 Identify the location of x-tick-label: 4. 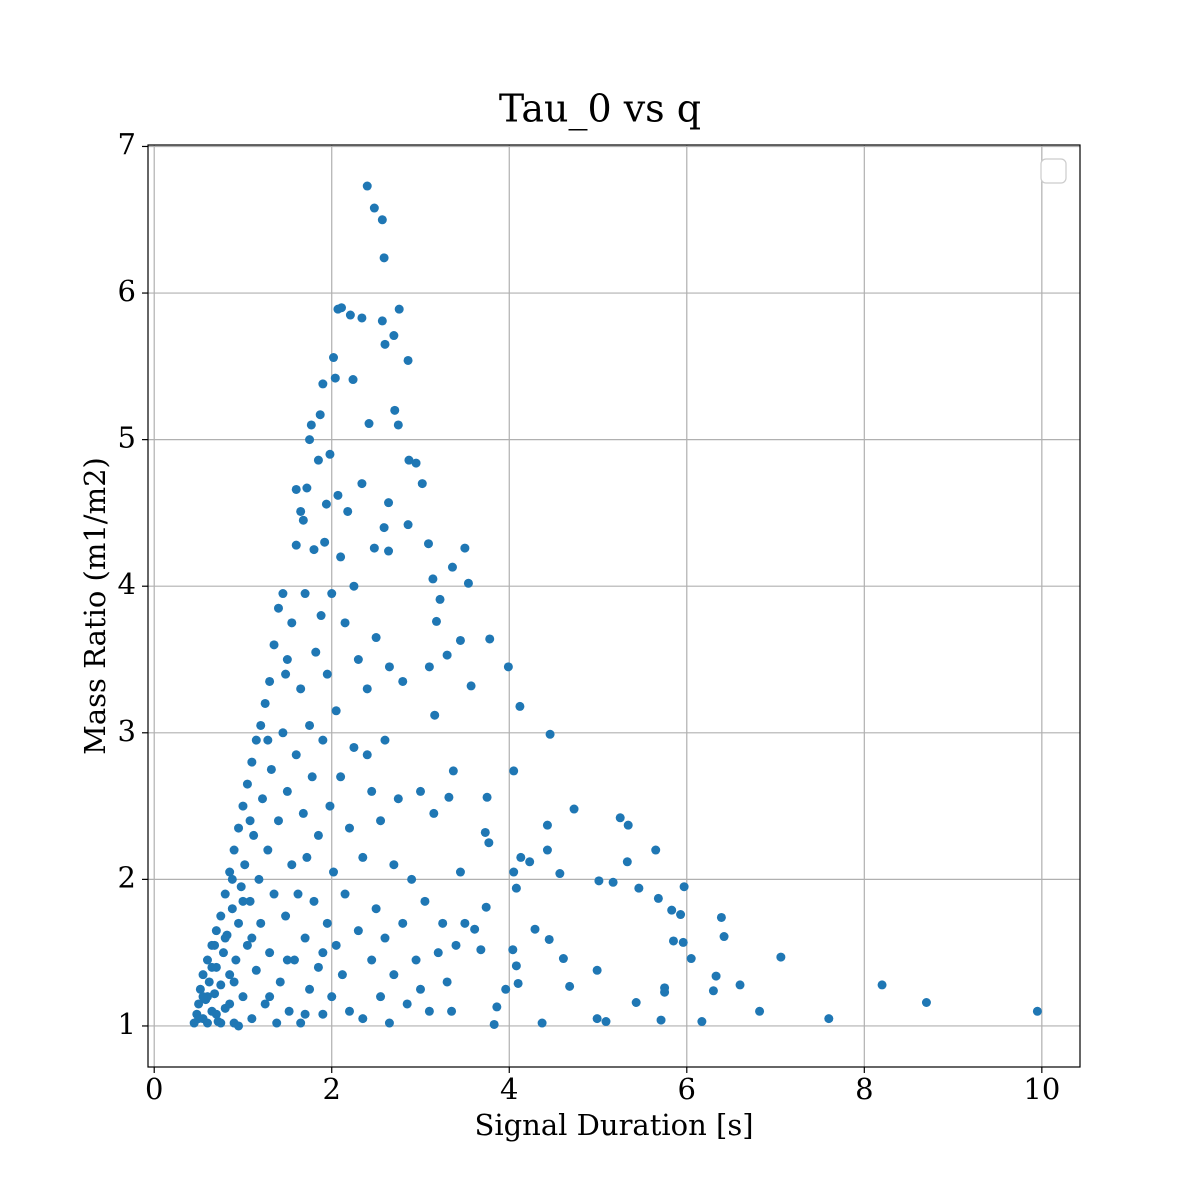
(509, 1089).